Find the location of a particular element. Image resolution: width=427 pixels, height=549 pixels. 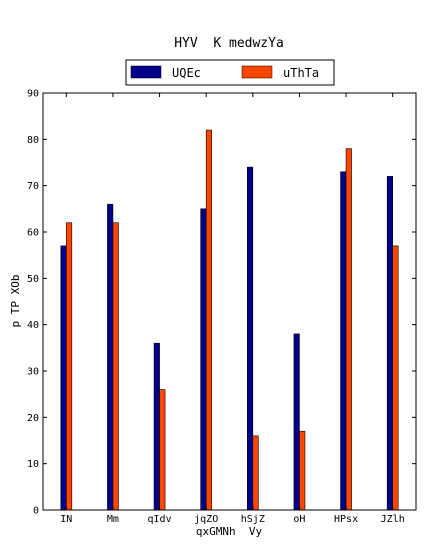

bar-series-2-IN is located at coordinates (69, 366).